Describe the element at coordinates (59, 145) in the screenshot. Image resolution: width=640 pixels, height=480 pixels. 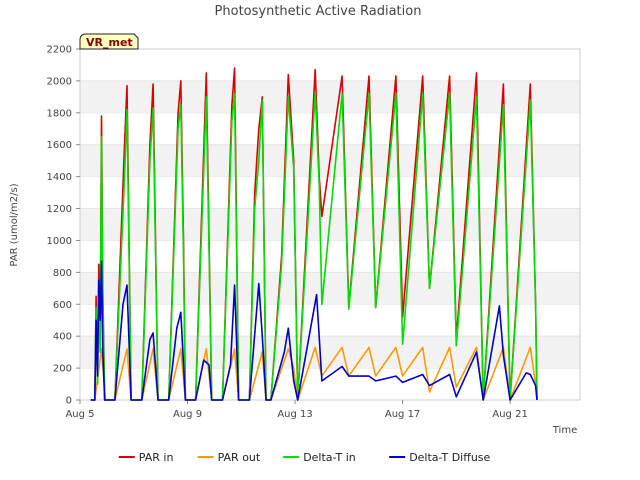
I see `y-tick-label: 1600` at that location.